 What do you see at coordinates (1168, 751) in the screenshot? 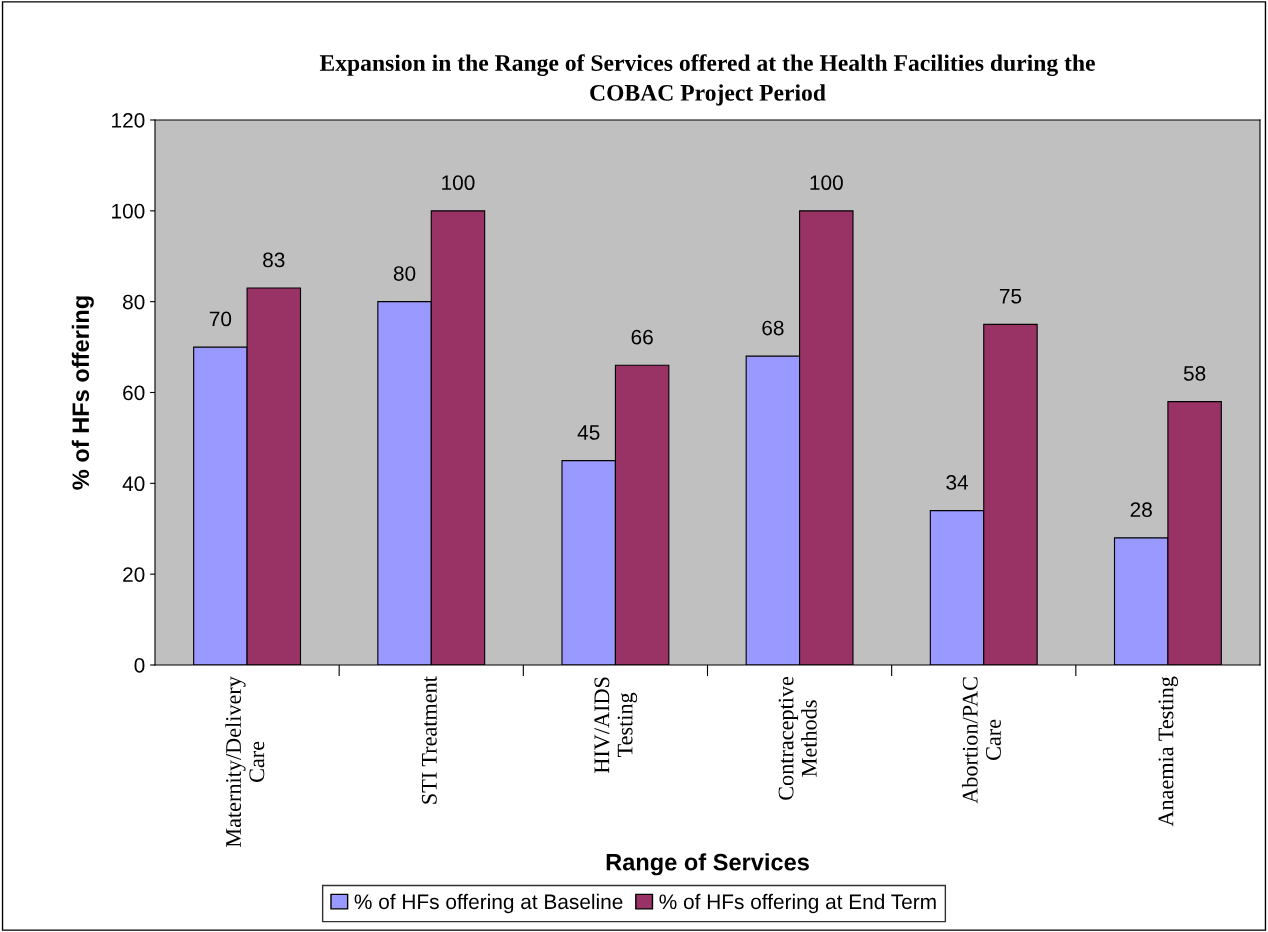
I see `x-tick-label: Anaemia Testing` at bounding box center [1168, 751].